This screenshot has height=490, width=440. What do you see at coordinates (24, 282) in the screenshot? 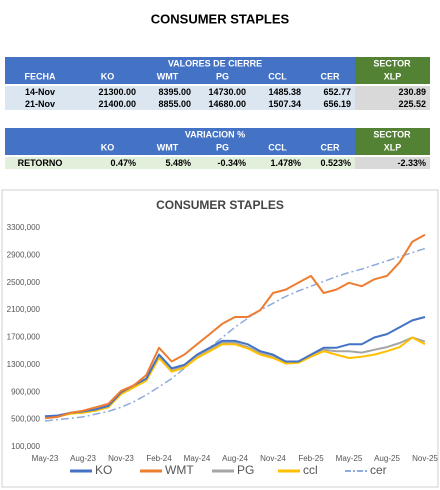
I see `y-tick-label: 2500,000` at bounding box center [24, 282].